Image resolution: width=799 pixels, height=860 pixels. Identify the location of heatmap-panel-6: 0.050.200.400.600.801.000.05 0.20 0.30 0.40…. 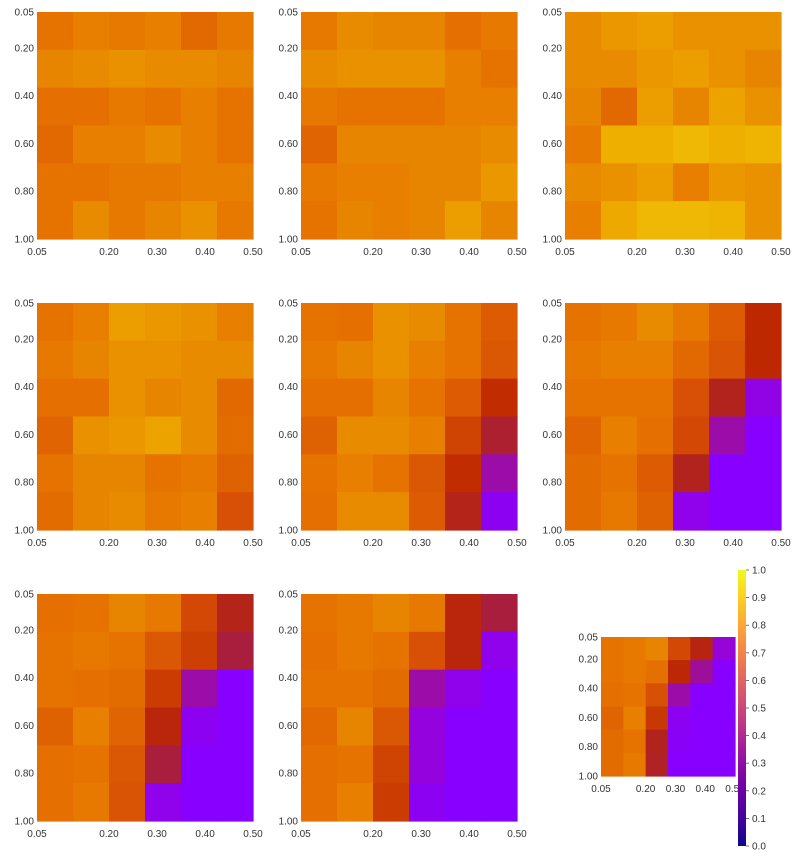
(667, 424).